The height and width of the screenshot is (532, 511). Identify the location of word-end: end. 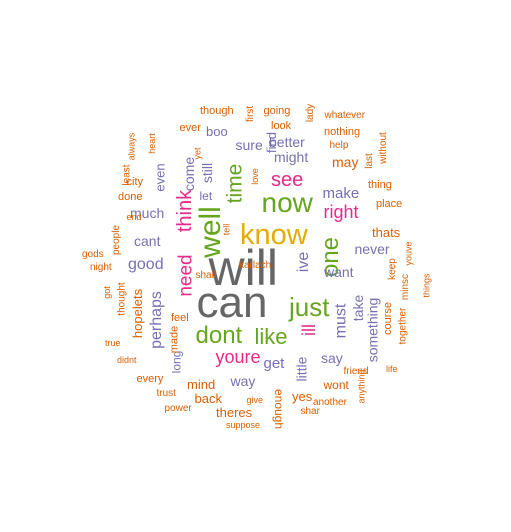
(134, 216).